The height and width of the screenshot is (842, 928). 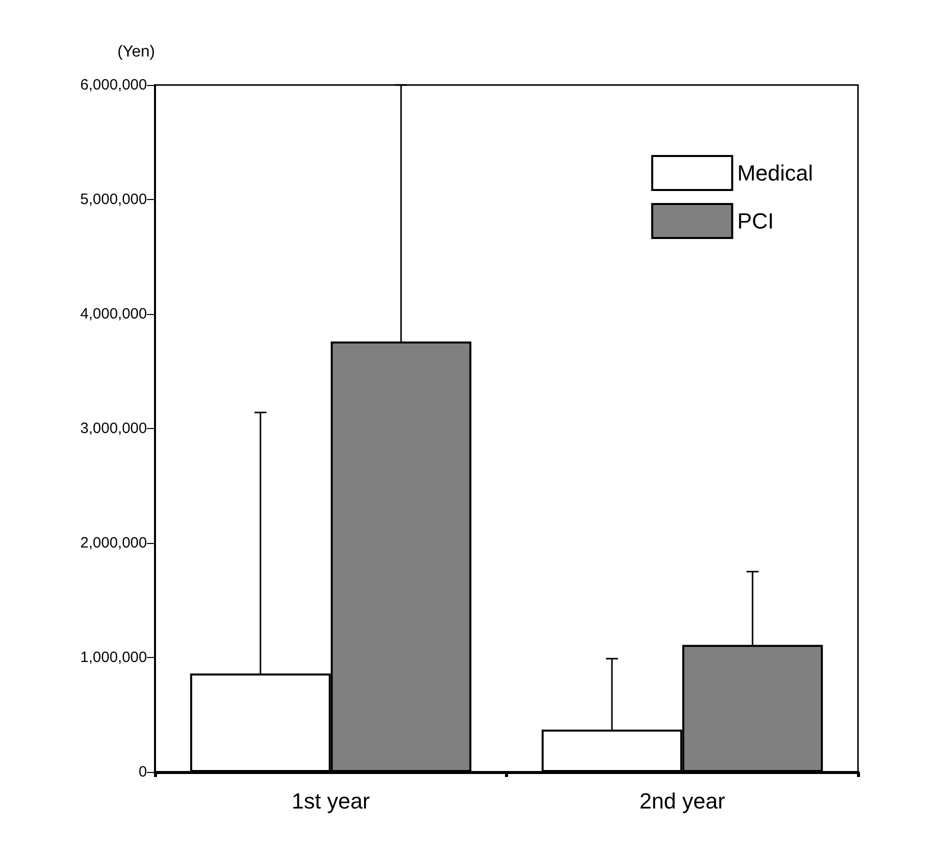 What do you see at coordinates (142, 772) in the screenshot?
I see `y-tick-label: 0` at bounding box center [142, 772].